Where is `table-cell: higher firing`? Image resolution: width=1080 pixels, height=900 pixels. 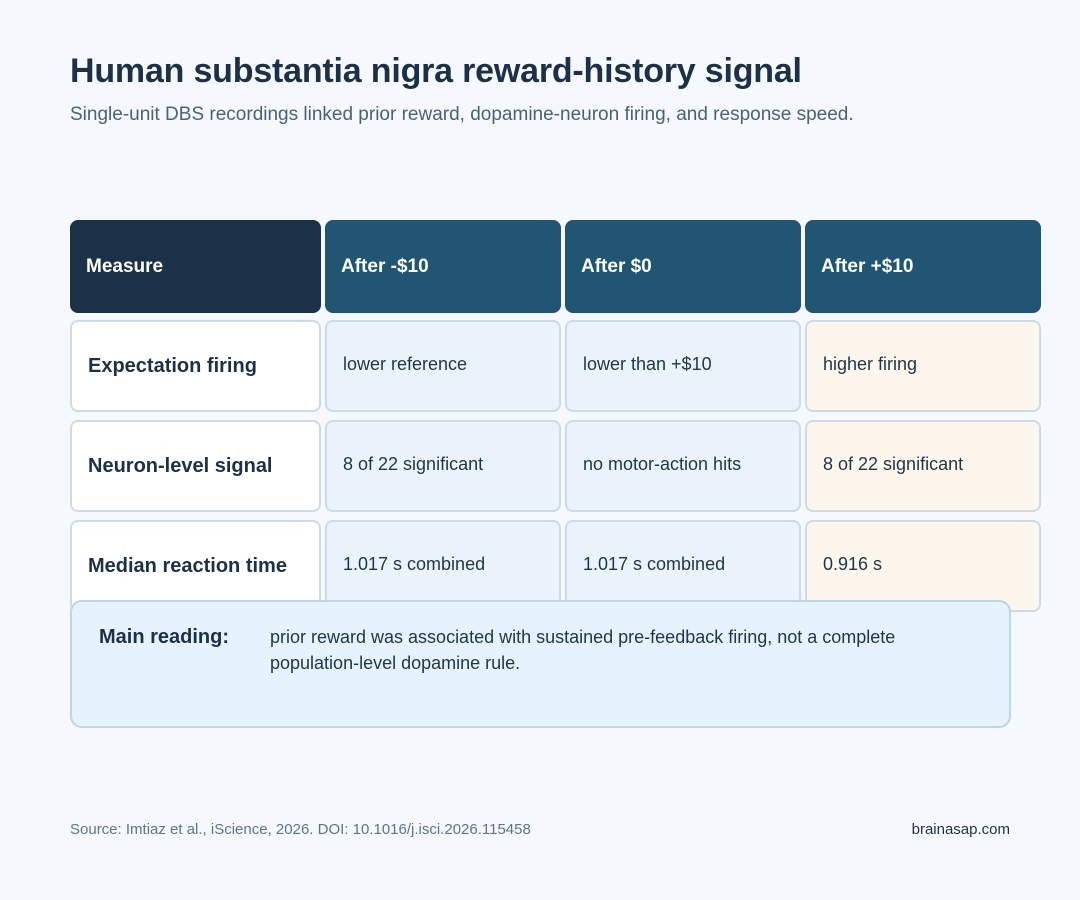 table-cell: higher firing is located at coordinates (923, 366).